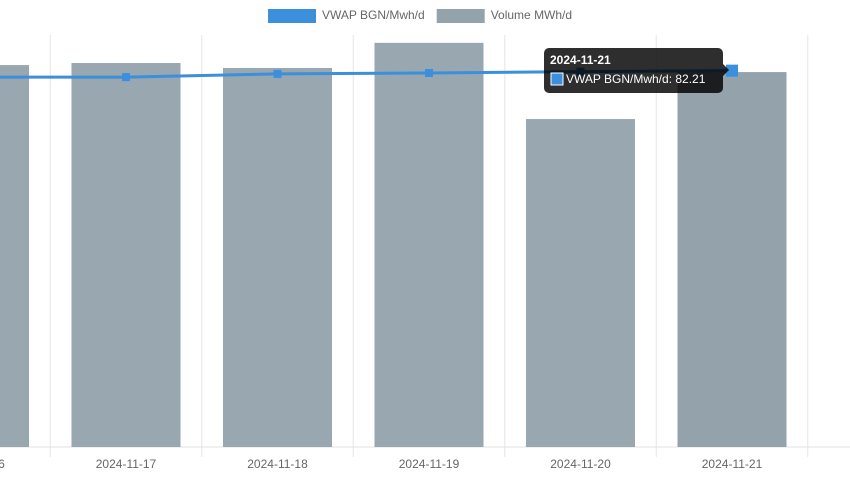  What do you see at coordinates (373, 15) in the screenshot?
I see `legend-label: VWAP BGN/Mwh/d` at bounding box center [373, 15].